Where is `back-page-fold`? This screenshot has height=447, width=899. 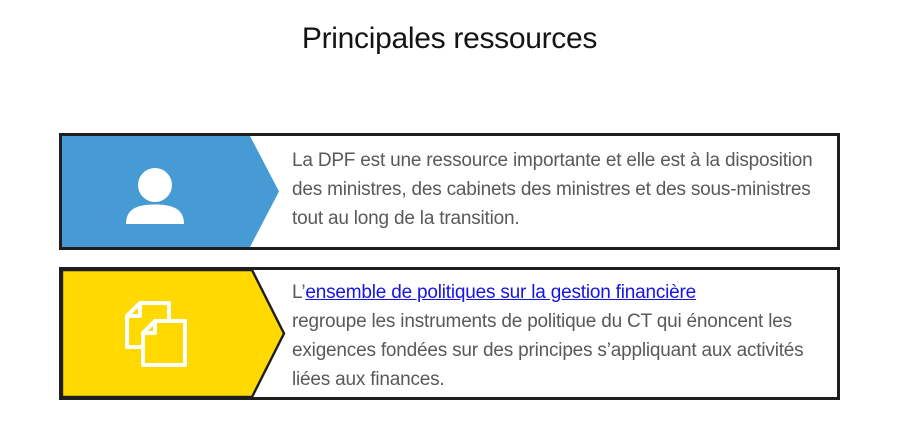 back-page-fold is located at coordinates (133, 309).